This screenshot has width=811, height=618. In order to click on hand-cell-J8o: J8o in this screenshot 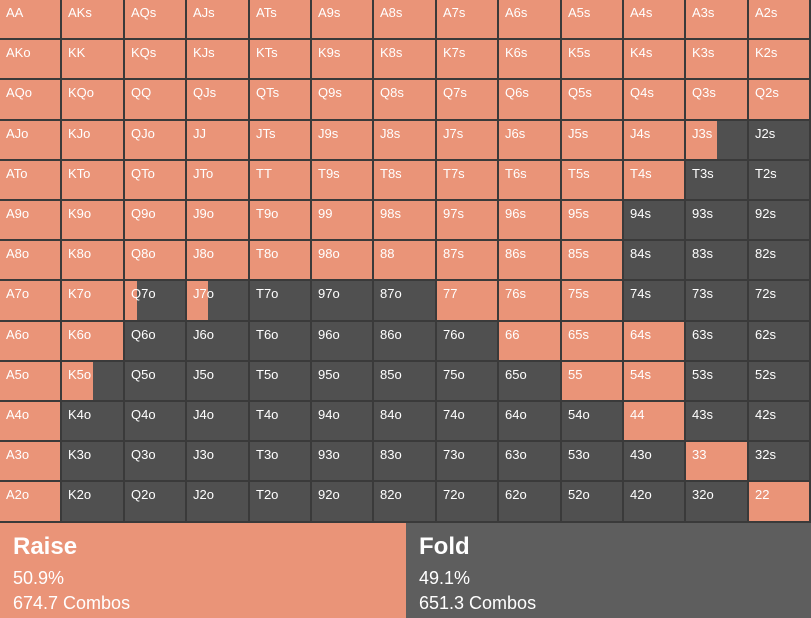, I will do `click(217, 260)`.